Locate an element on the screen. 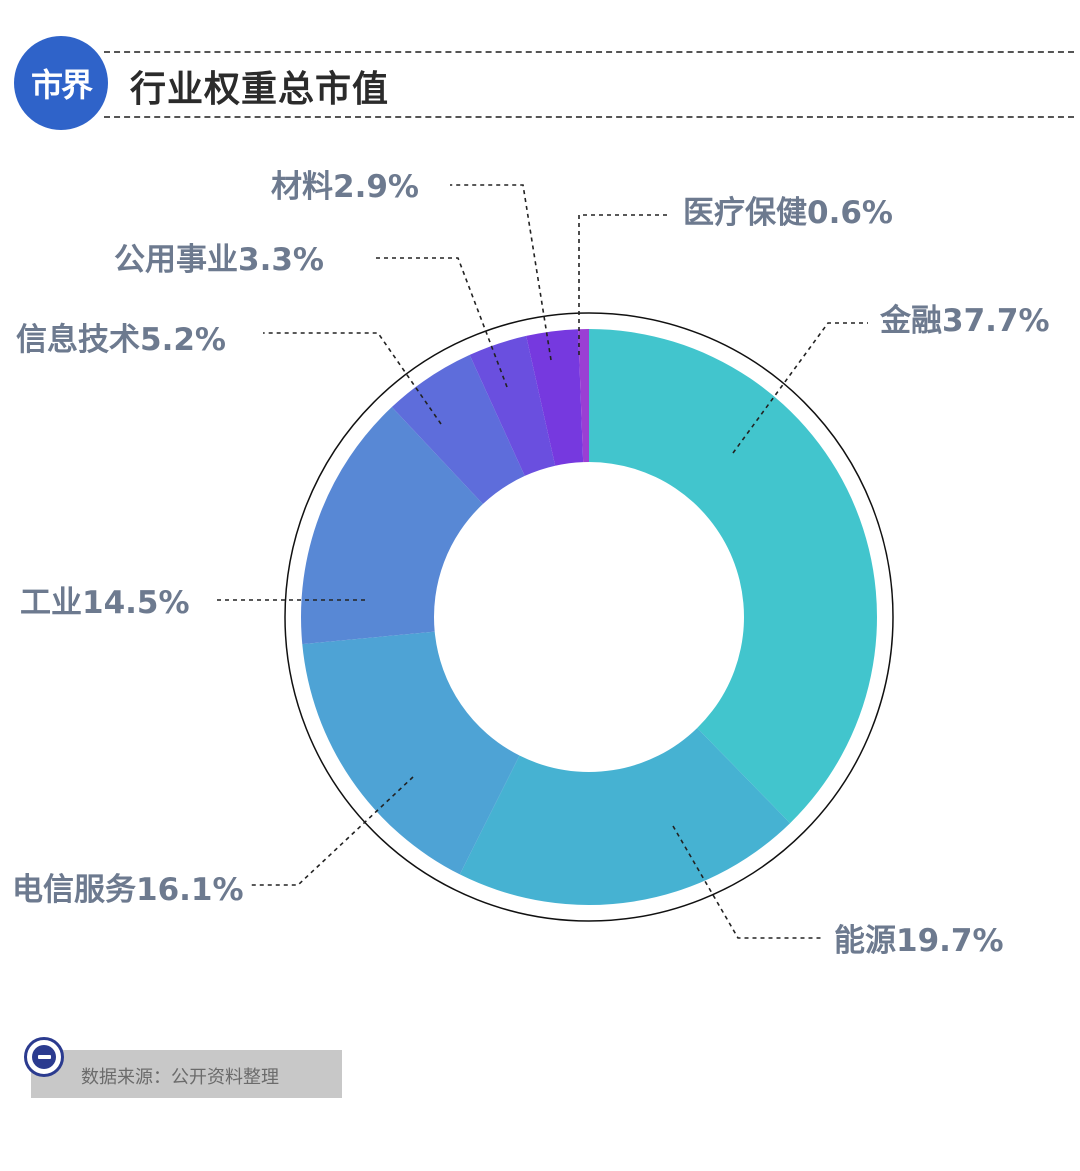 The width and height of the screenshot is (1080, 1171). slice-label-7: 材料2.9% is located at coordinates (345, 187).